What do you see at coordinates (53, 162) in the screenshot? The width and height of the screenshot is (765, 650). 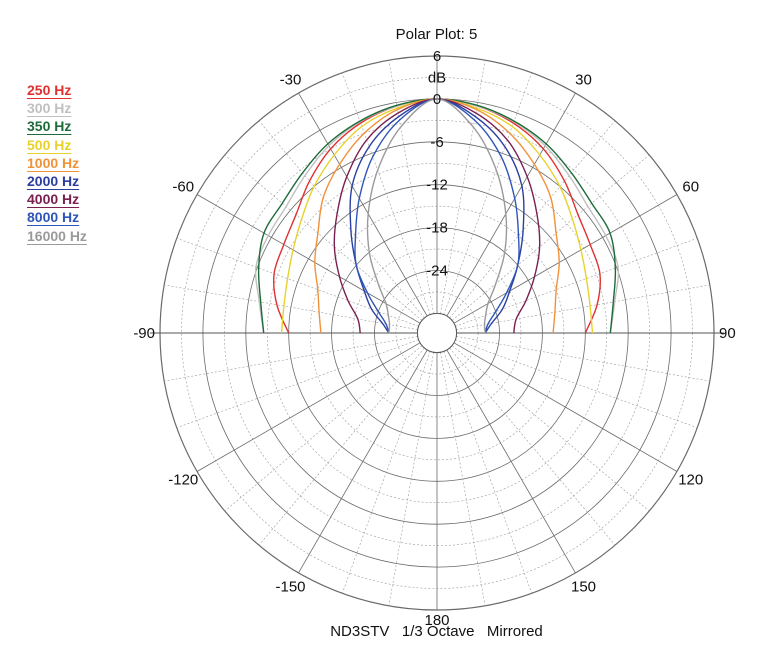 I see `legend-label: 1000 Hz` at bounding box center [53, 162].